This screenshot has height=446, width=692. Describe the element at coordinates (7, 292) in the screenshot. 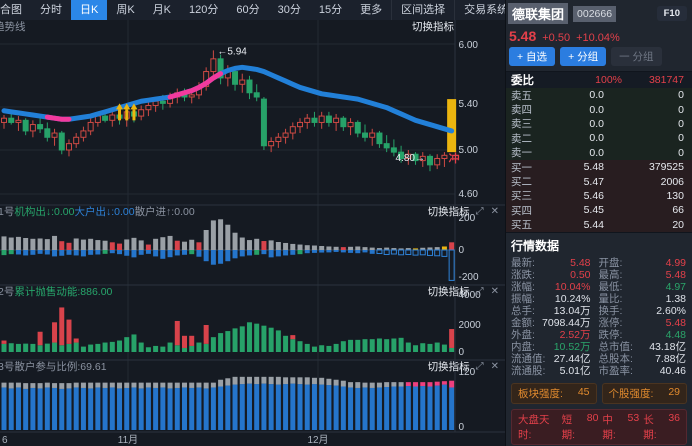

I see `pane3-number: 2号` at that location.